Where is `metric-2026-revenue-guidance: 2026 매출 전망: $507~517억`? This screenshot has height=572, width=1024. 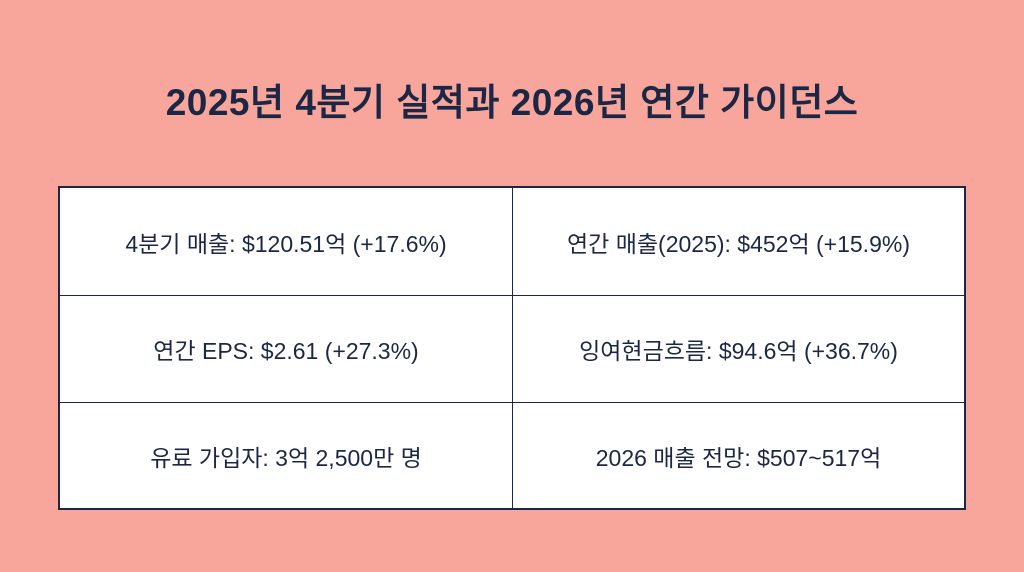 metric-2026-revenue-guidance: 2026 매출 전망: $507~517억 is located at coordinates (738, 457).